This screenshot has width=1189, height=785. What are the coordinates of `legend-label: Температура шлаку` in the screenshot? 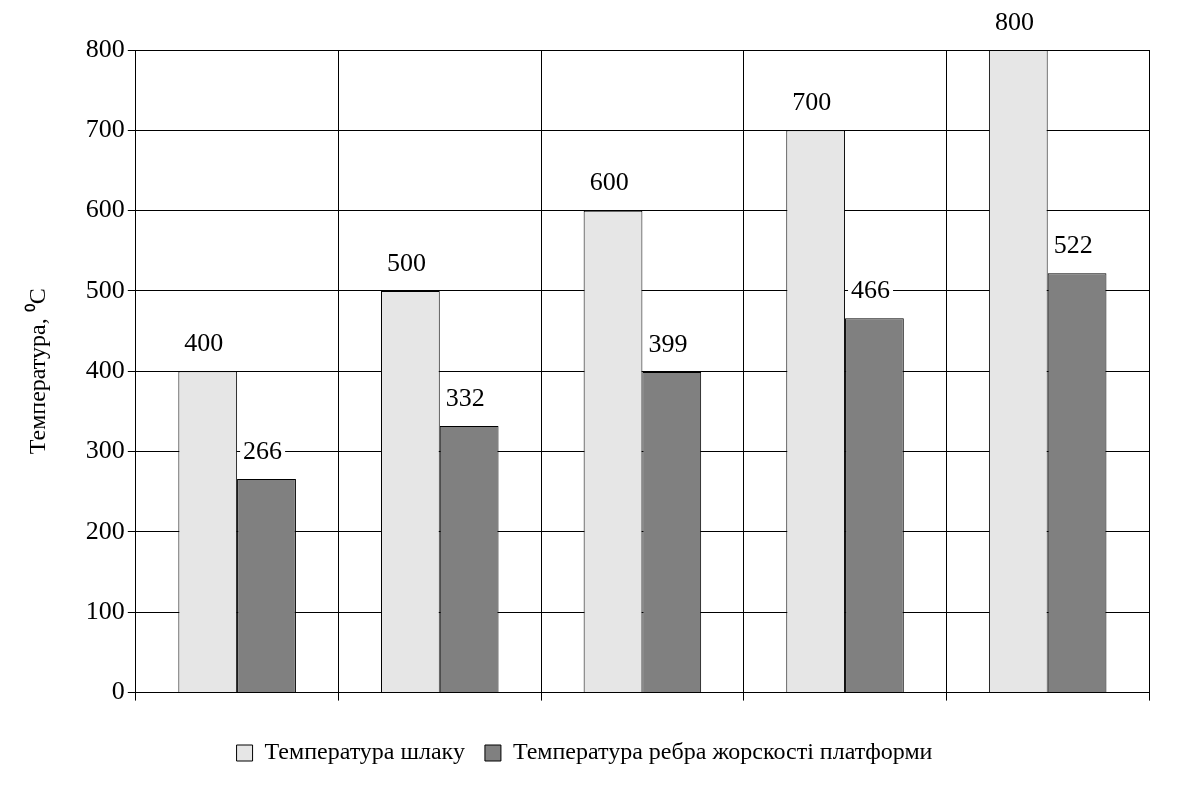 It's located at (364, 751).